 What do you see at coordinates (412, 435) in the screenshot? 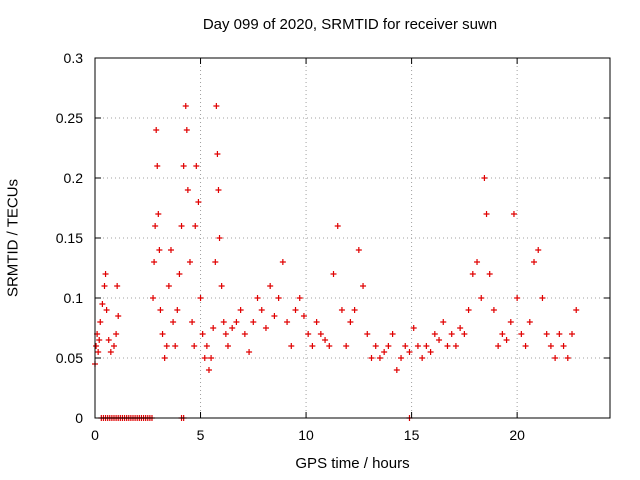
I see `x-tick-label: 15` at bounding box center [412, 435].